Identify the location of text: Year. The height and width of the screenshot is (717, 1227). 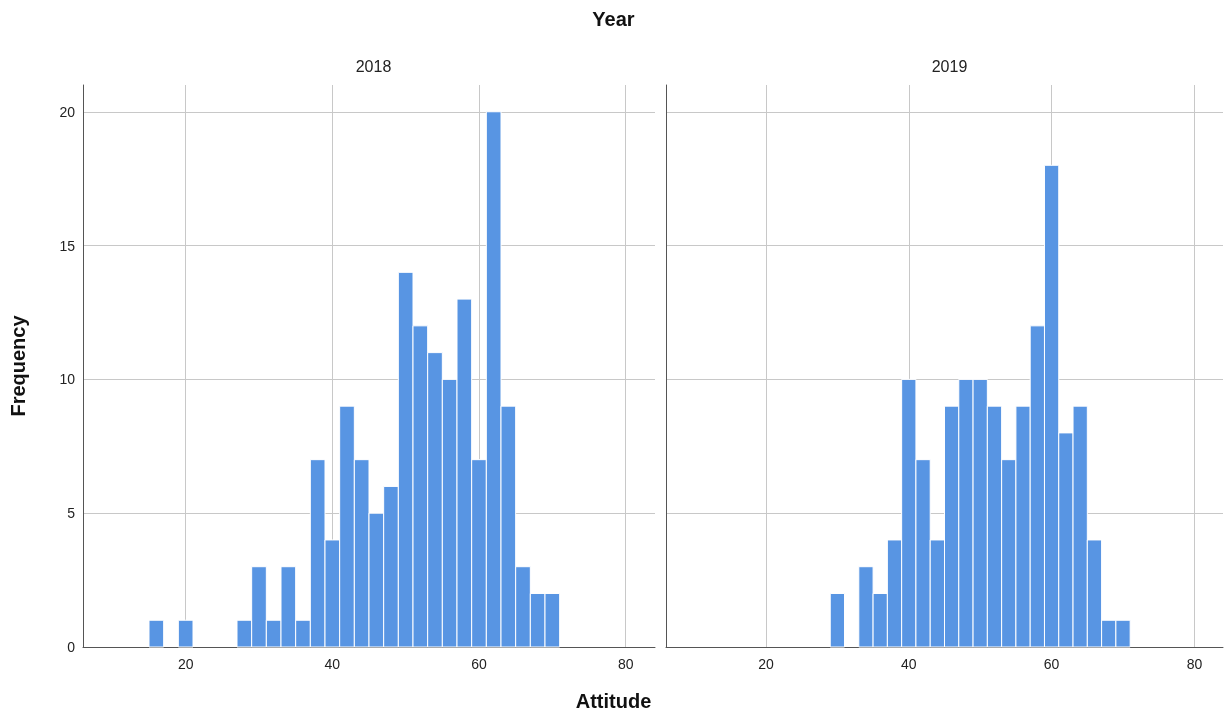
(613, 19).